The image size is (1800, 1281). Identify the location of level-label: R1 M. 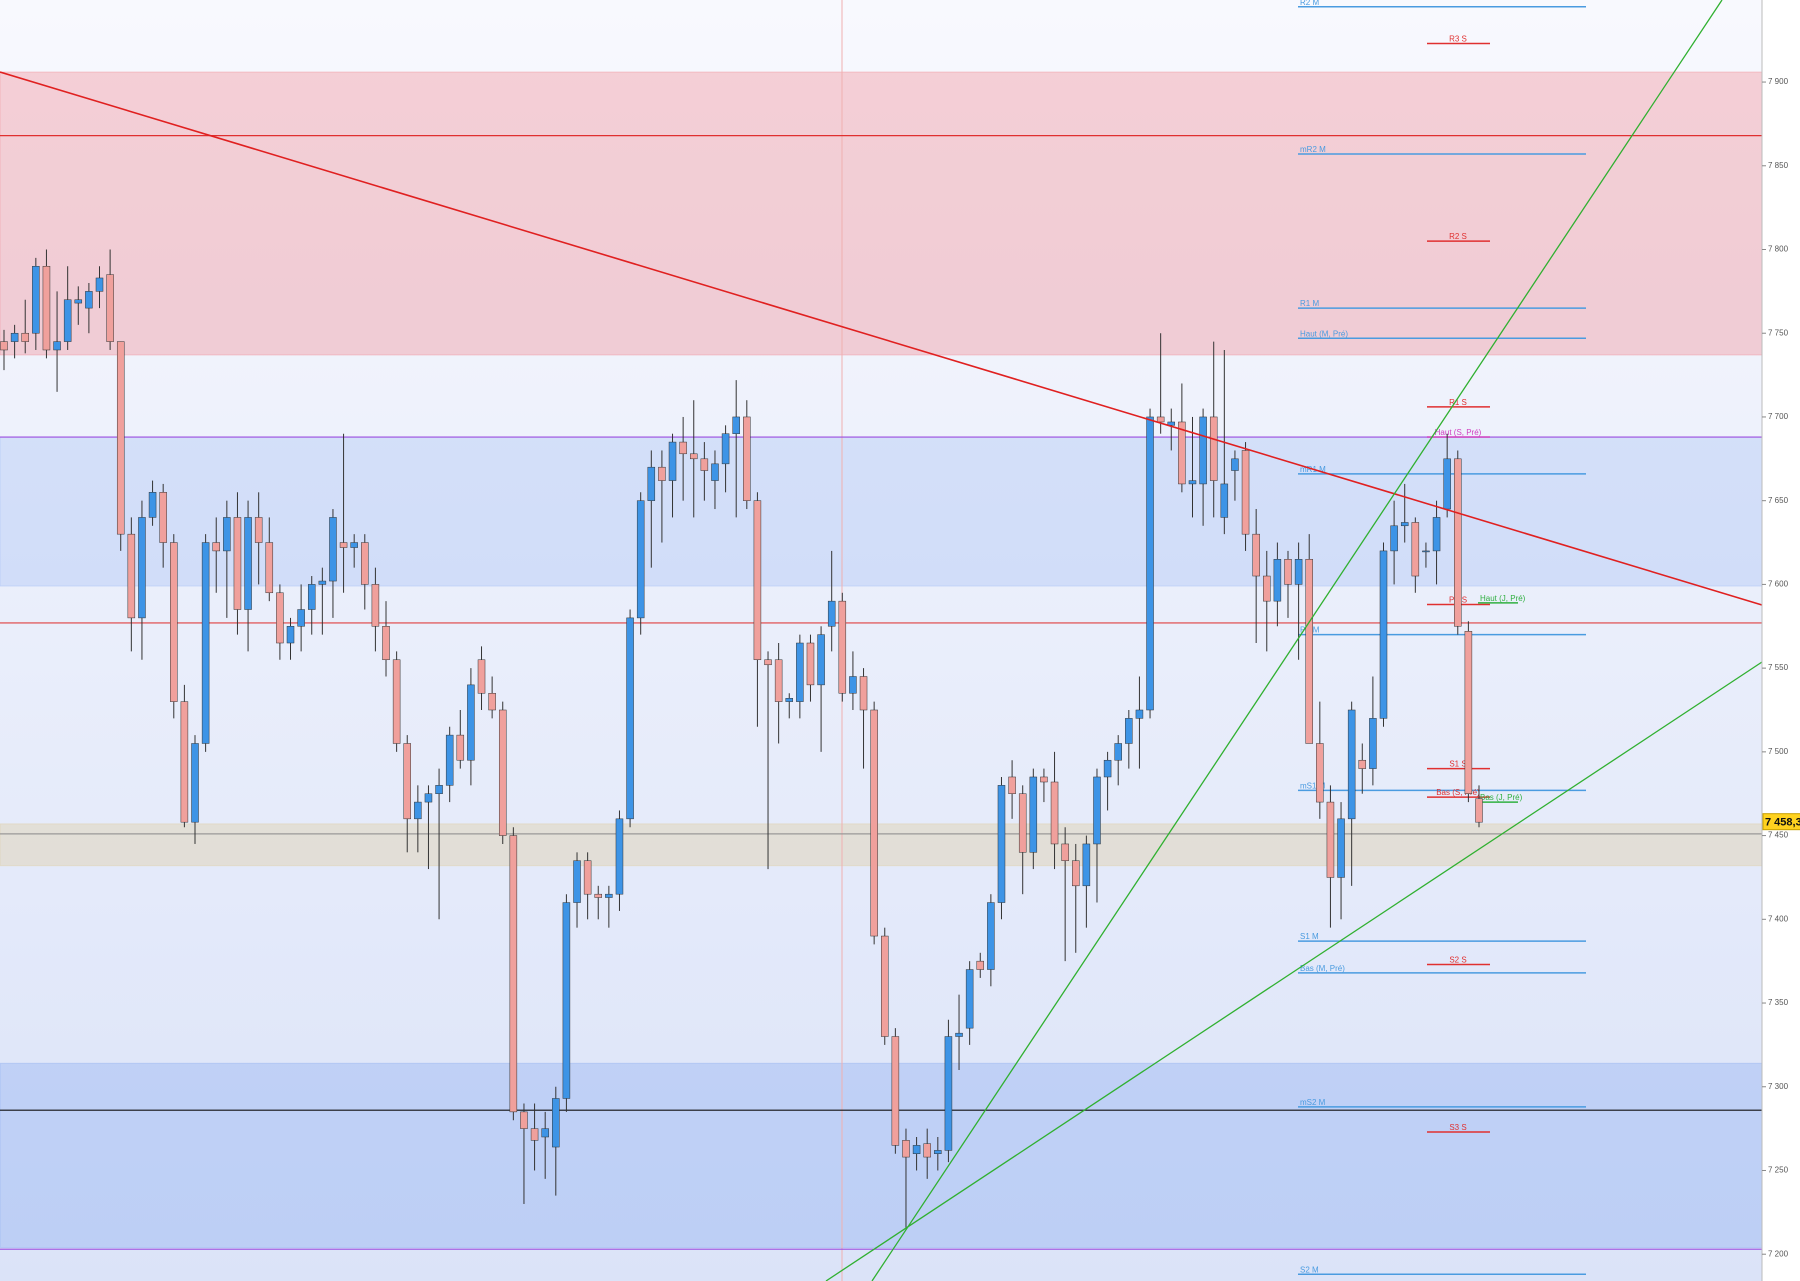
(1309, 303).